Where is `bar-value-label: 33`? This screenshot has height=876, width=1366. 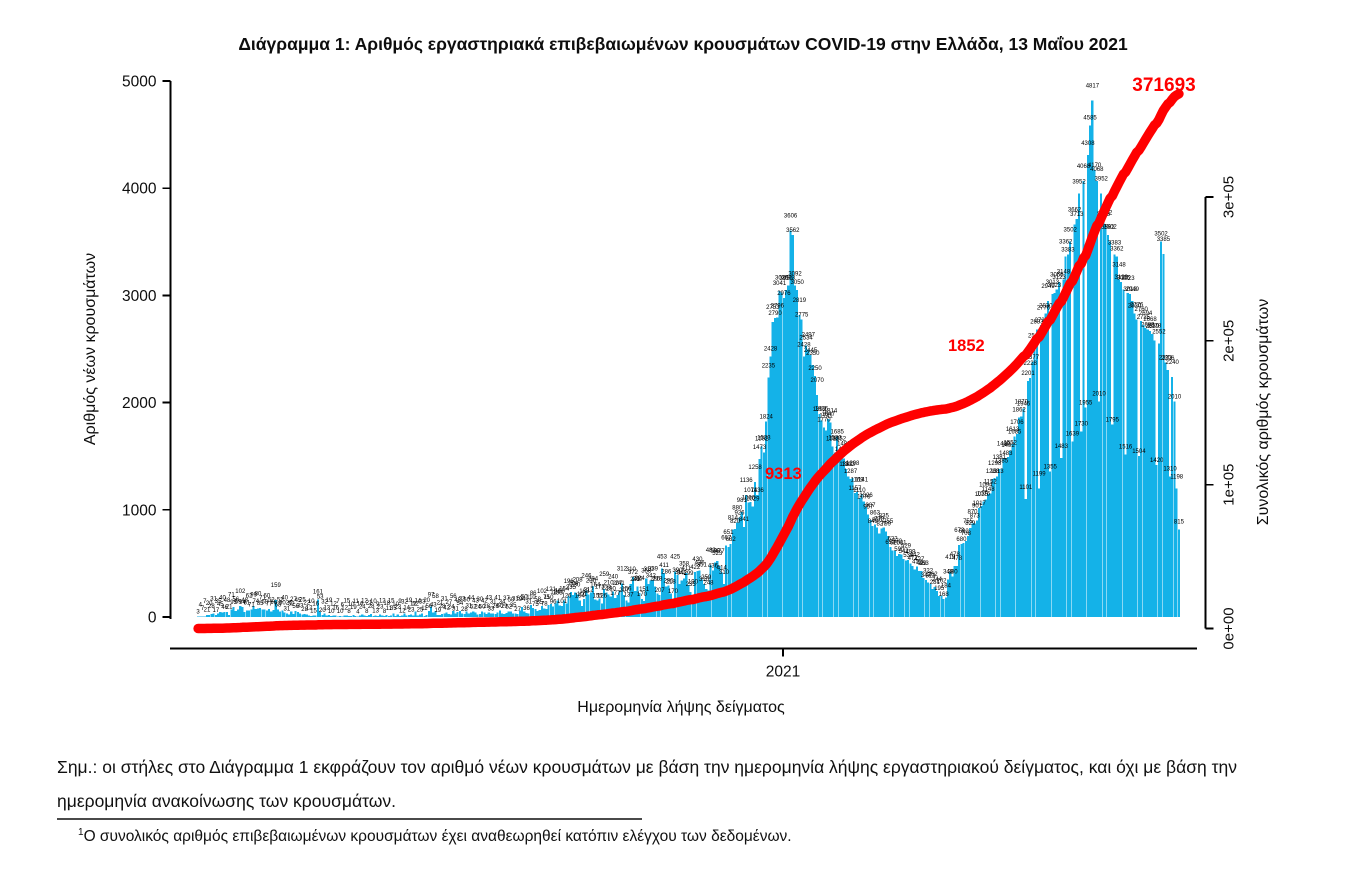
bar-value-label: 33 is located at coordinates (491, 610).